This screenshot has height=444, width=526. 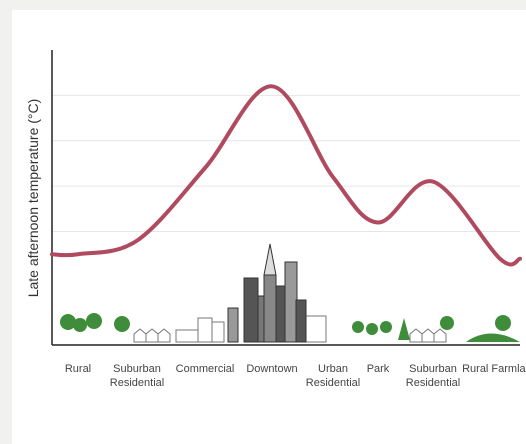 What do you see at coordinates (333, 376) in the screenshot?
I see `x-tick-label: Urban Residential` at bounding box center [333, 376].